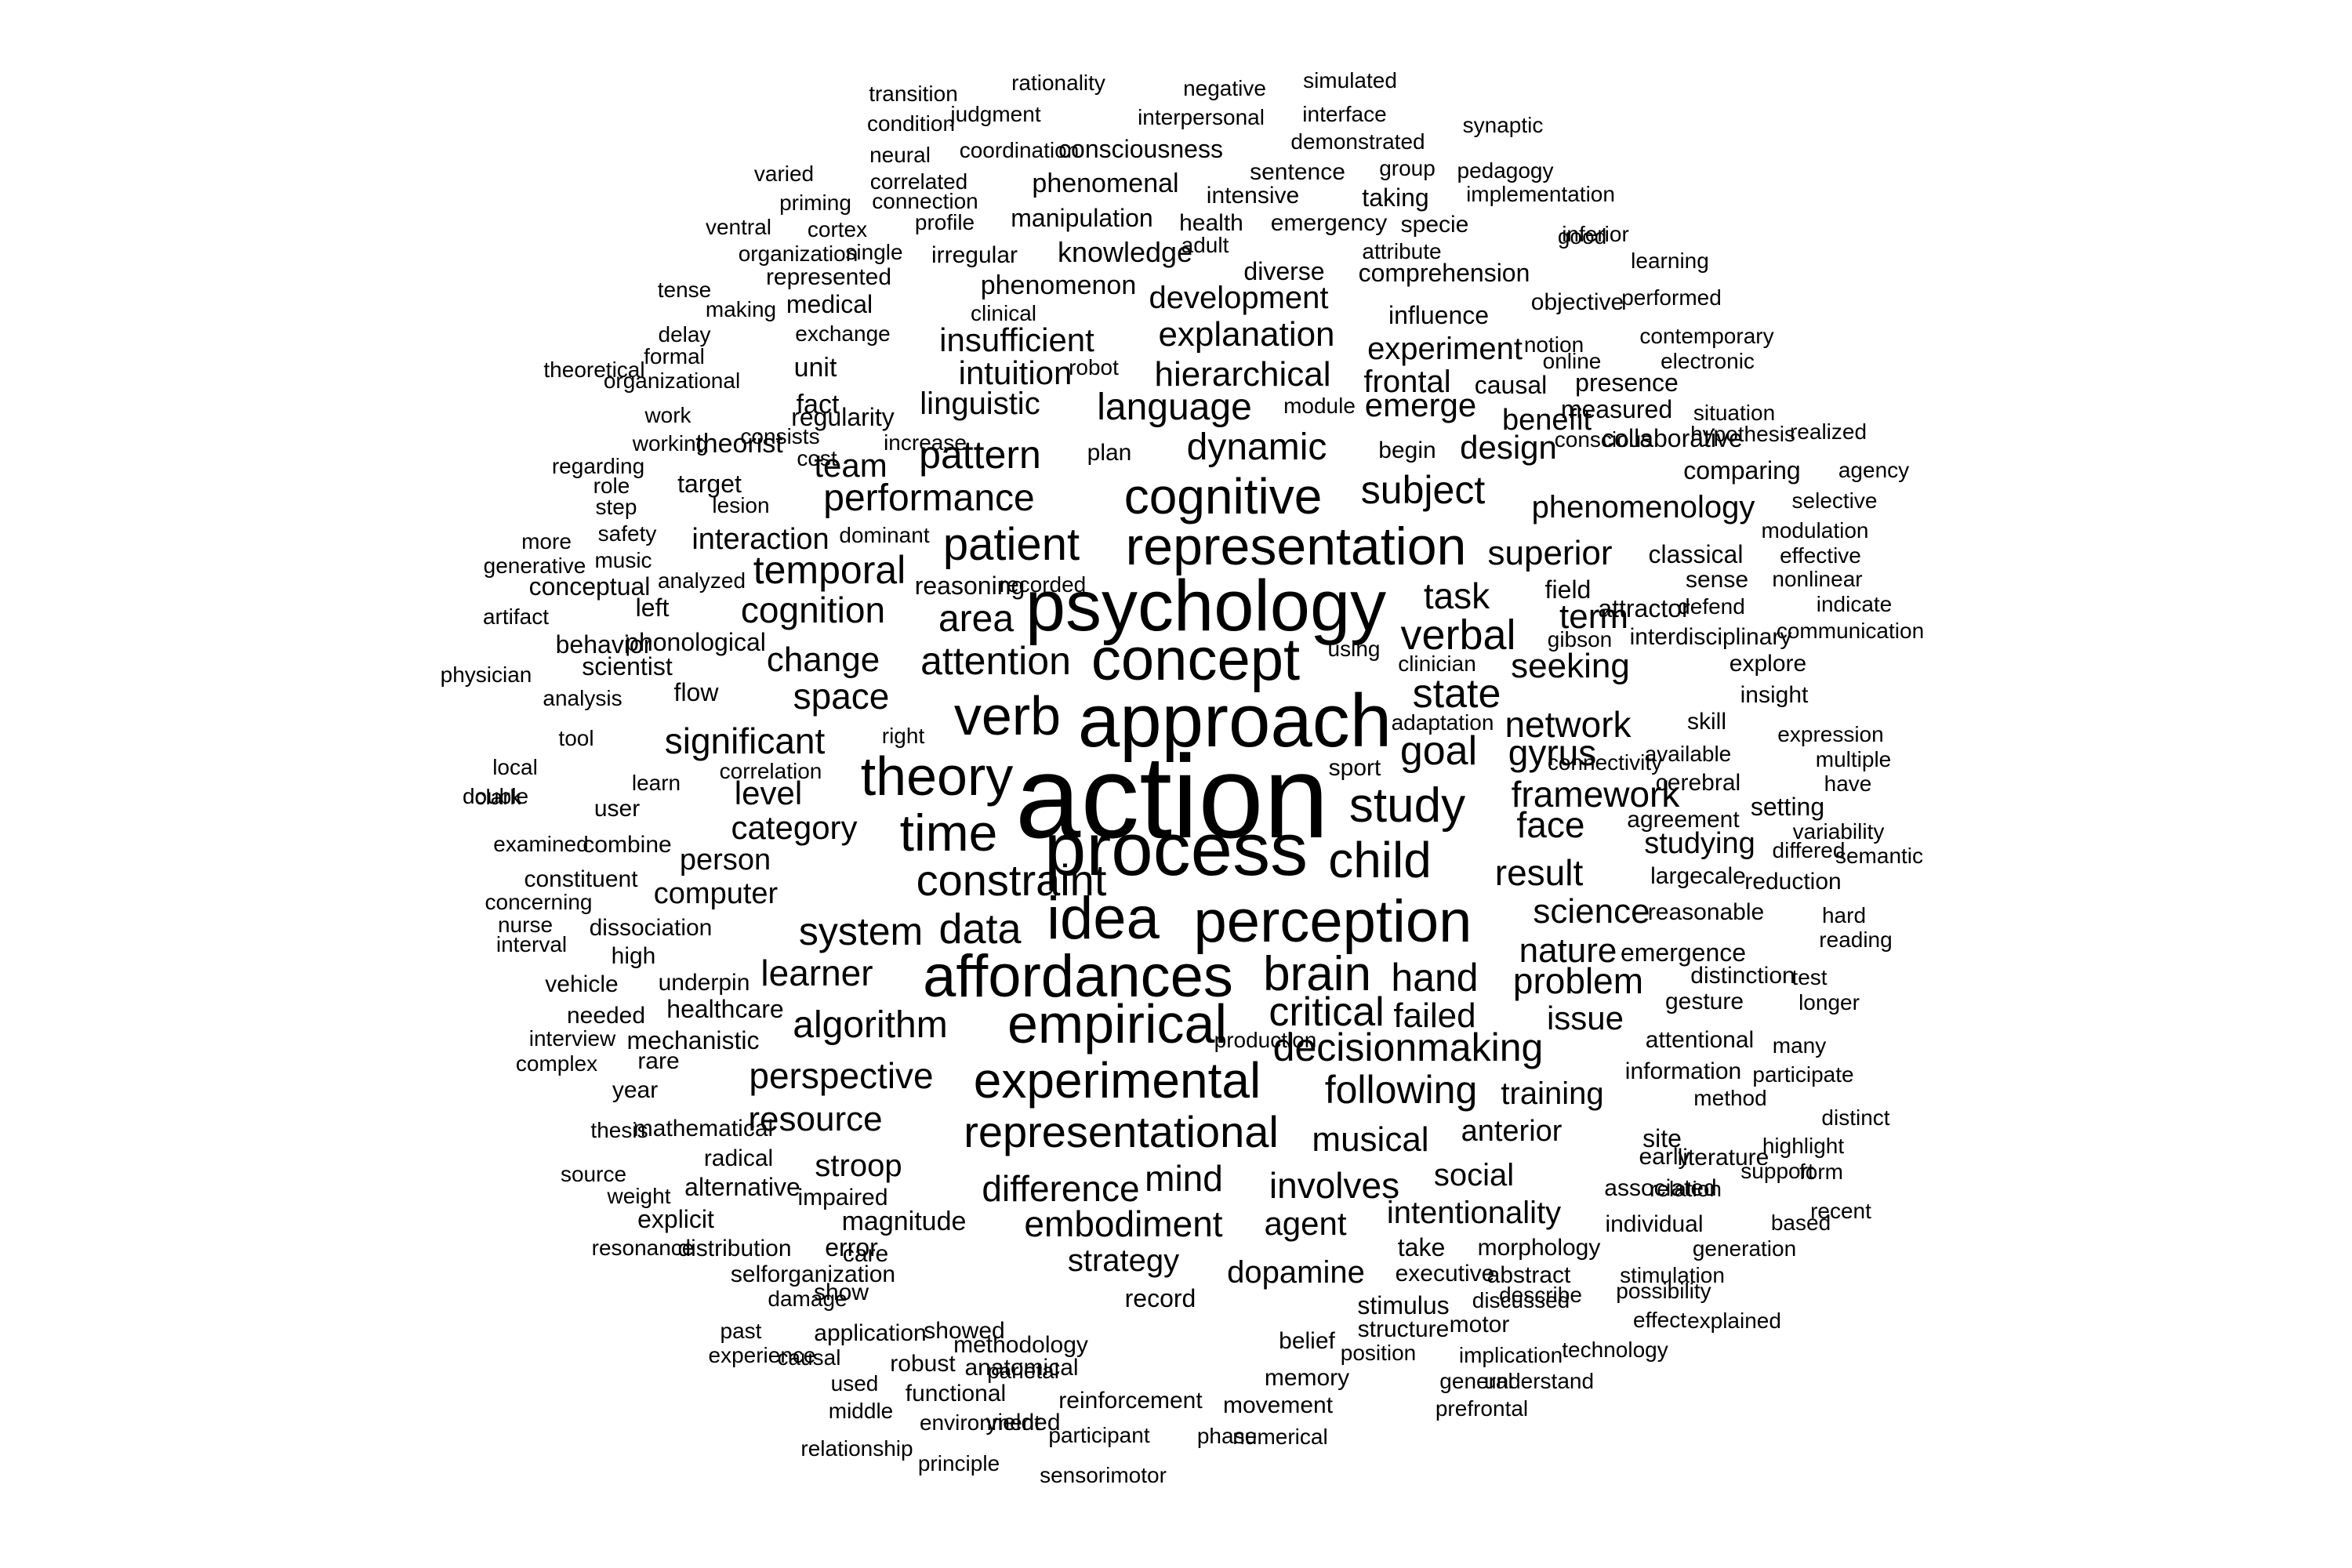 This screenshot has height=1568, width=2352. I want to click on cloud-word: reasonable, so click(1706, 912).